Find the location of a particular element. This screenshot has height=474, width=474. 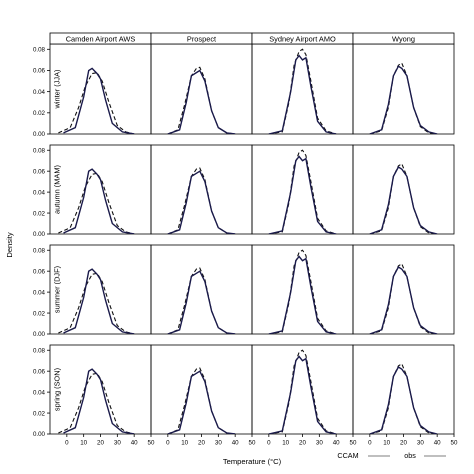

x-axis-title: Temperature (°C) is located at coordinates (252, 461).